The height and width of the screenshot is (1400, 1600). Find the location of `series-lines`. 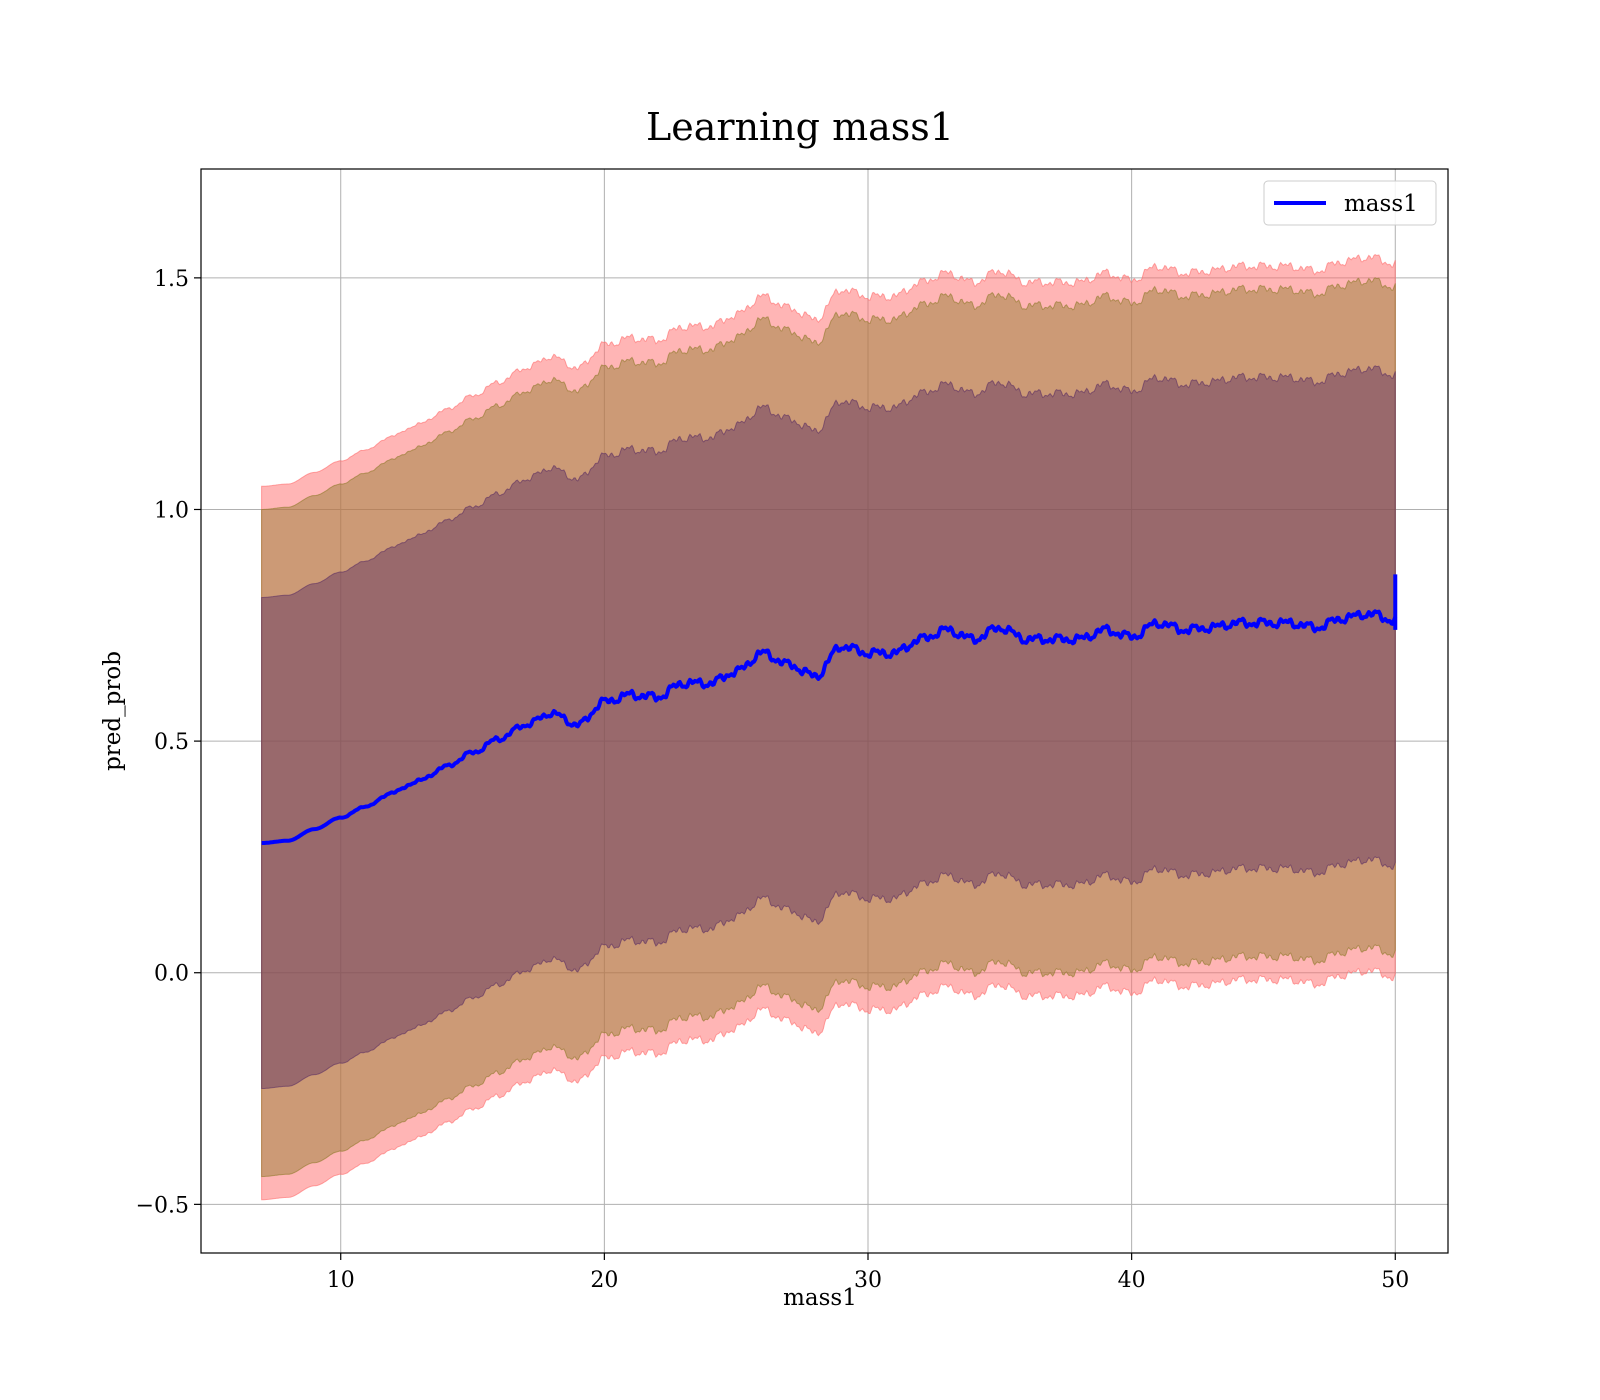

series-lines is located at coordinates (829, 709).